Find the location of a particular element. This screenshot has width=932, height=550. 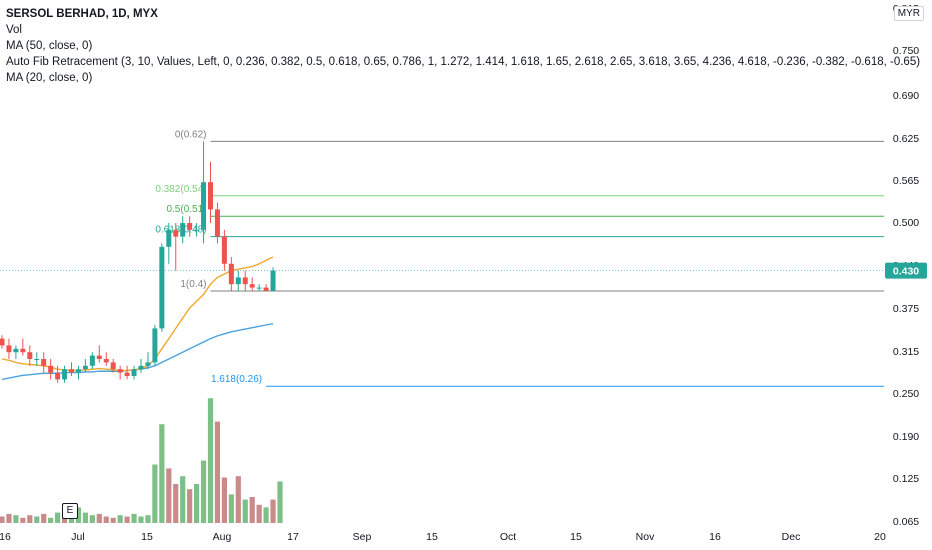

fib-label-1: 0.382(0.54) is located at coordinates (180, 189).